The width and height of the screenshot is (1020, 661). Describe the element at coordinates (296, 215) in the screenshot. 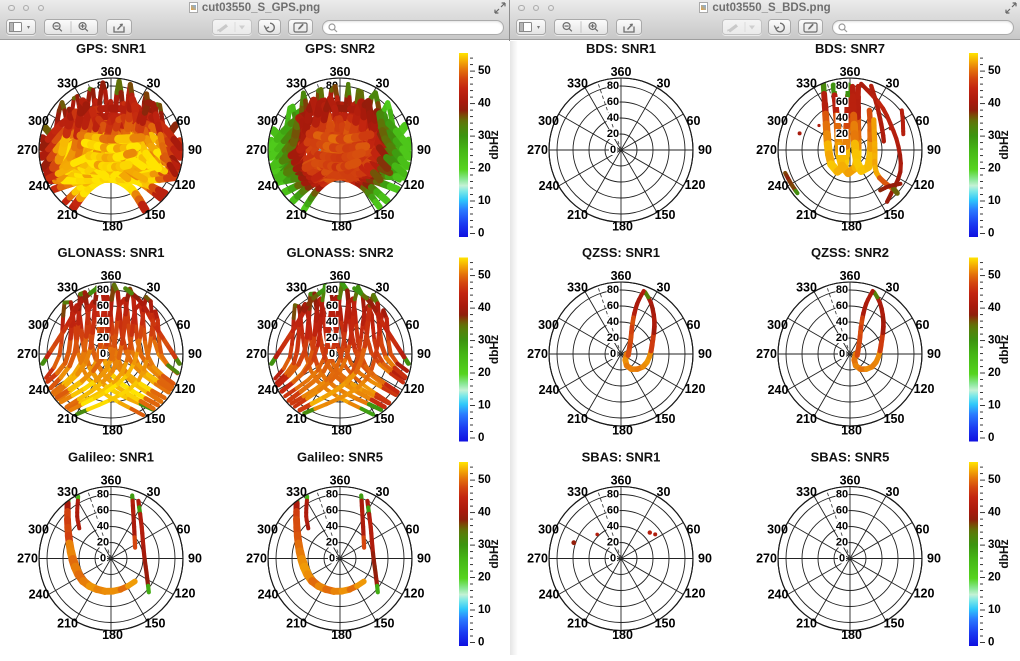

I see `svg-text: 210` at that location.